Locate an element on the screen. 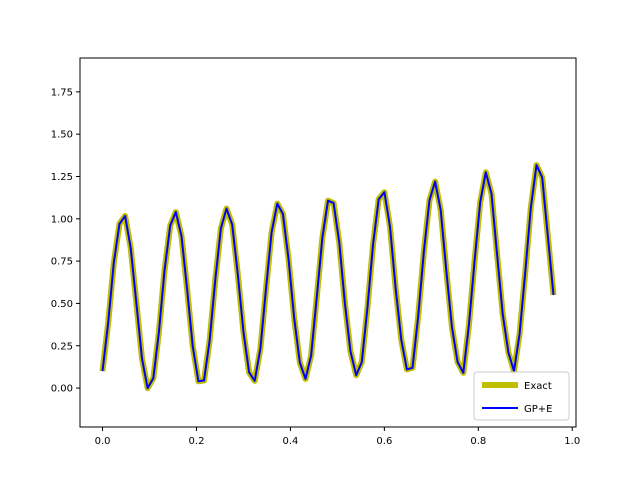 The height and width of the screenshot is (480, 640). y-tick-label: 0.50 is located at coordinates (62, 304).